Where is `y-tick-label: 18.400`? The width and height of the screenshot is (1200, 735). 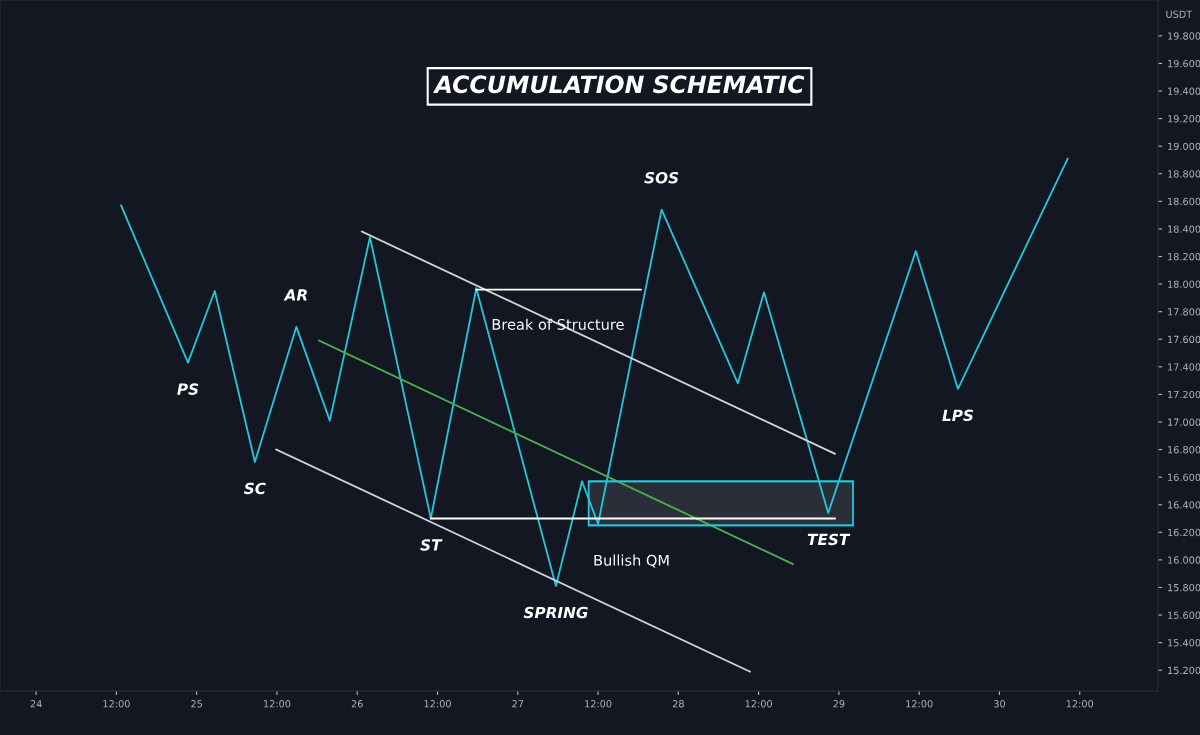
y-tick-label: 18.400 is located at coordinates (1184, 229).